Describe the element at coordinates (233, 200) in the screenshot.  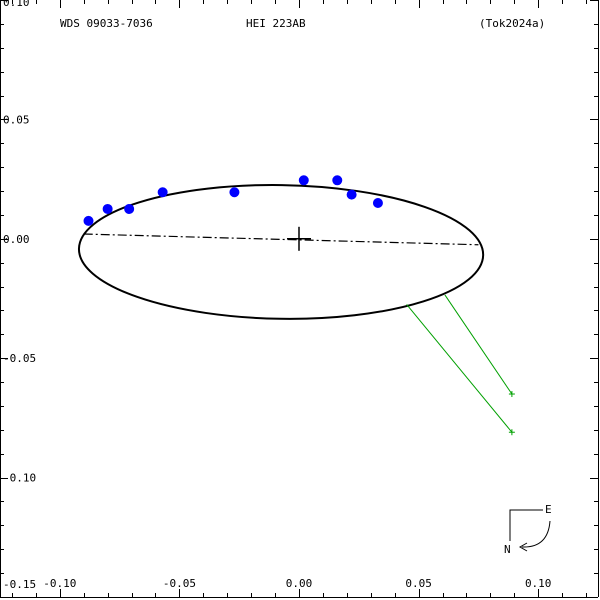
I see `observation-points` at that location.